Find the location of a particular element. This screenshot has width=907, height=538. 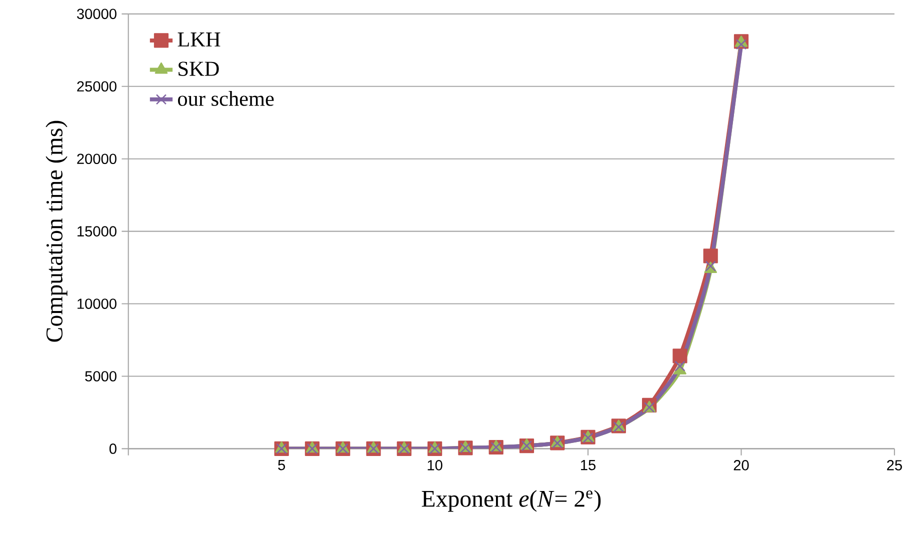

x-axis-title: Exponent e(N= 2$^{e}$) is located at coordinates (511, 501).